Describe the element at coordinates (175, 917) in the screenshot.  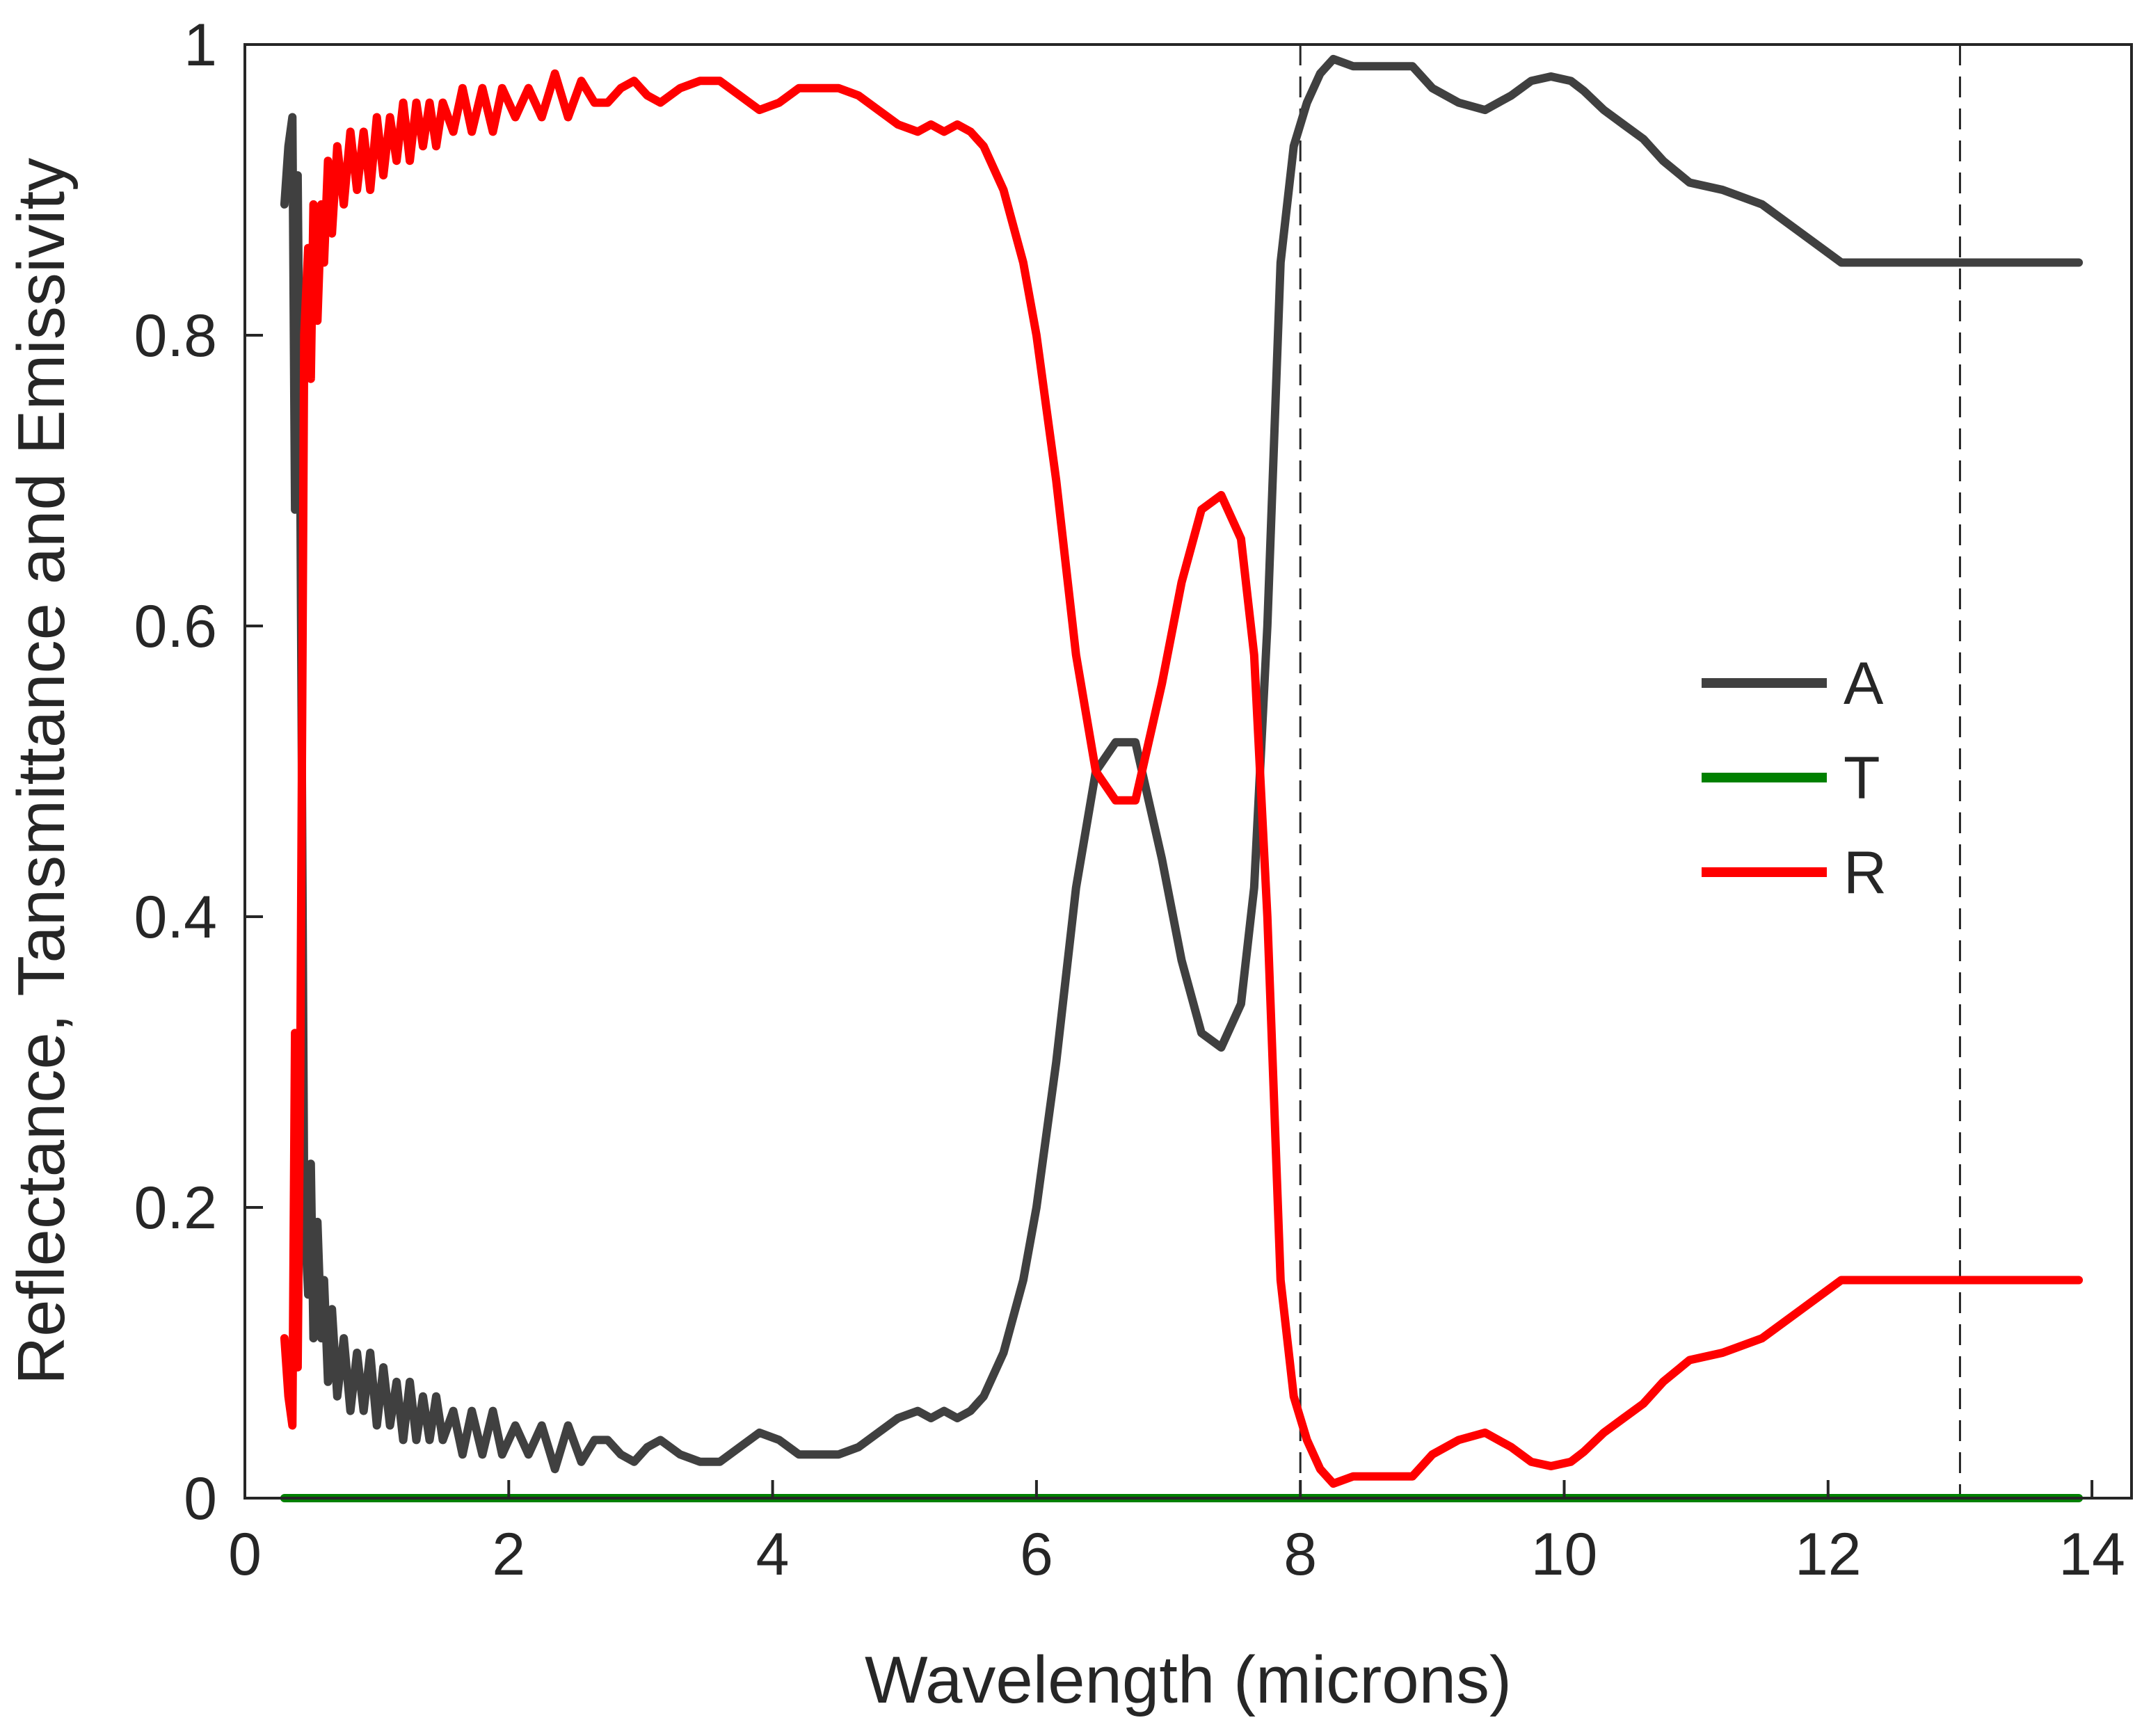
I see `y-tick-label: 0.4` at that location.